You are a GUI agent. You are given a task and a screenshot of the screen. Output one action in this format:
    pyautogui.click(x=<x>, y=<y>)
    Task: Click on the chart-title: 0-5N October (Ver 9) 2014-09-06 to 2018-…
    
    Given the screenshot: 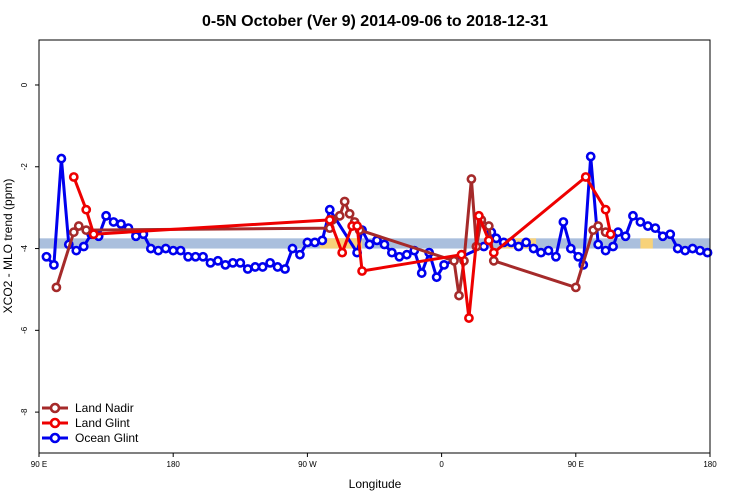 What is the action you would take?
    pyautogui.click(x=375, y=21)
    